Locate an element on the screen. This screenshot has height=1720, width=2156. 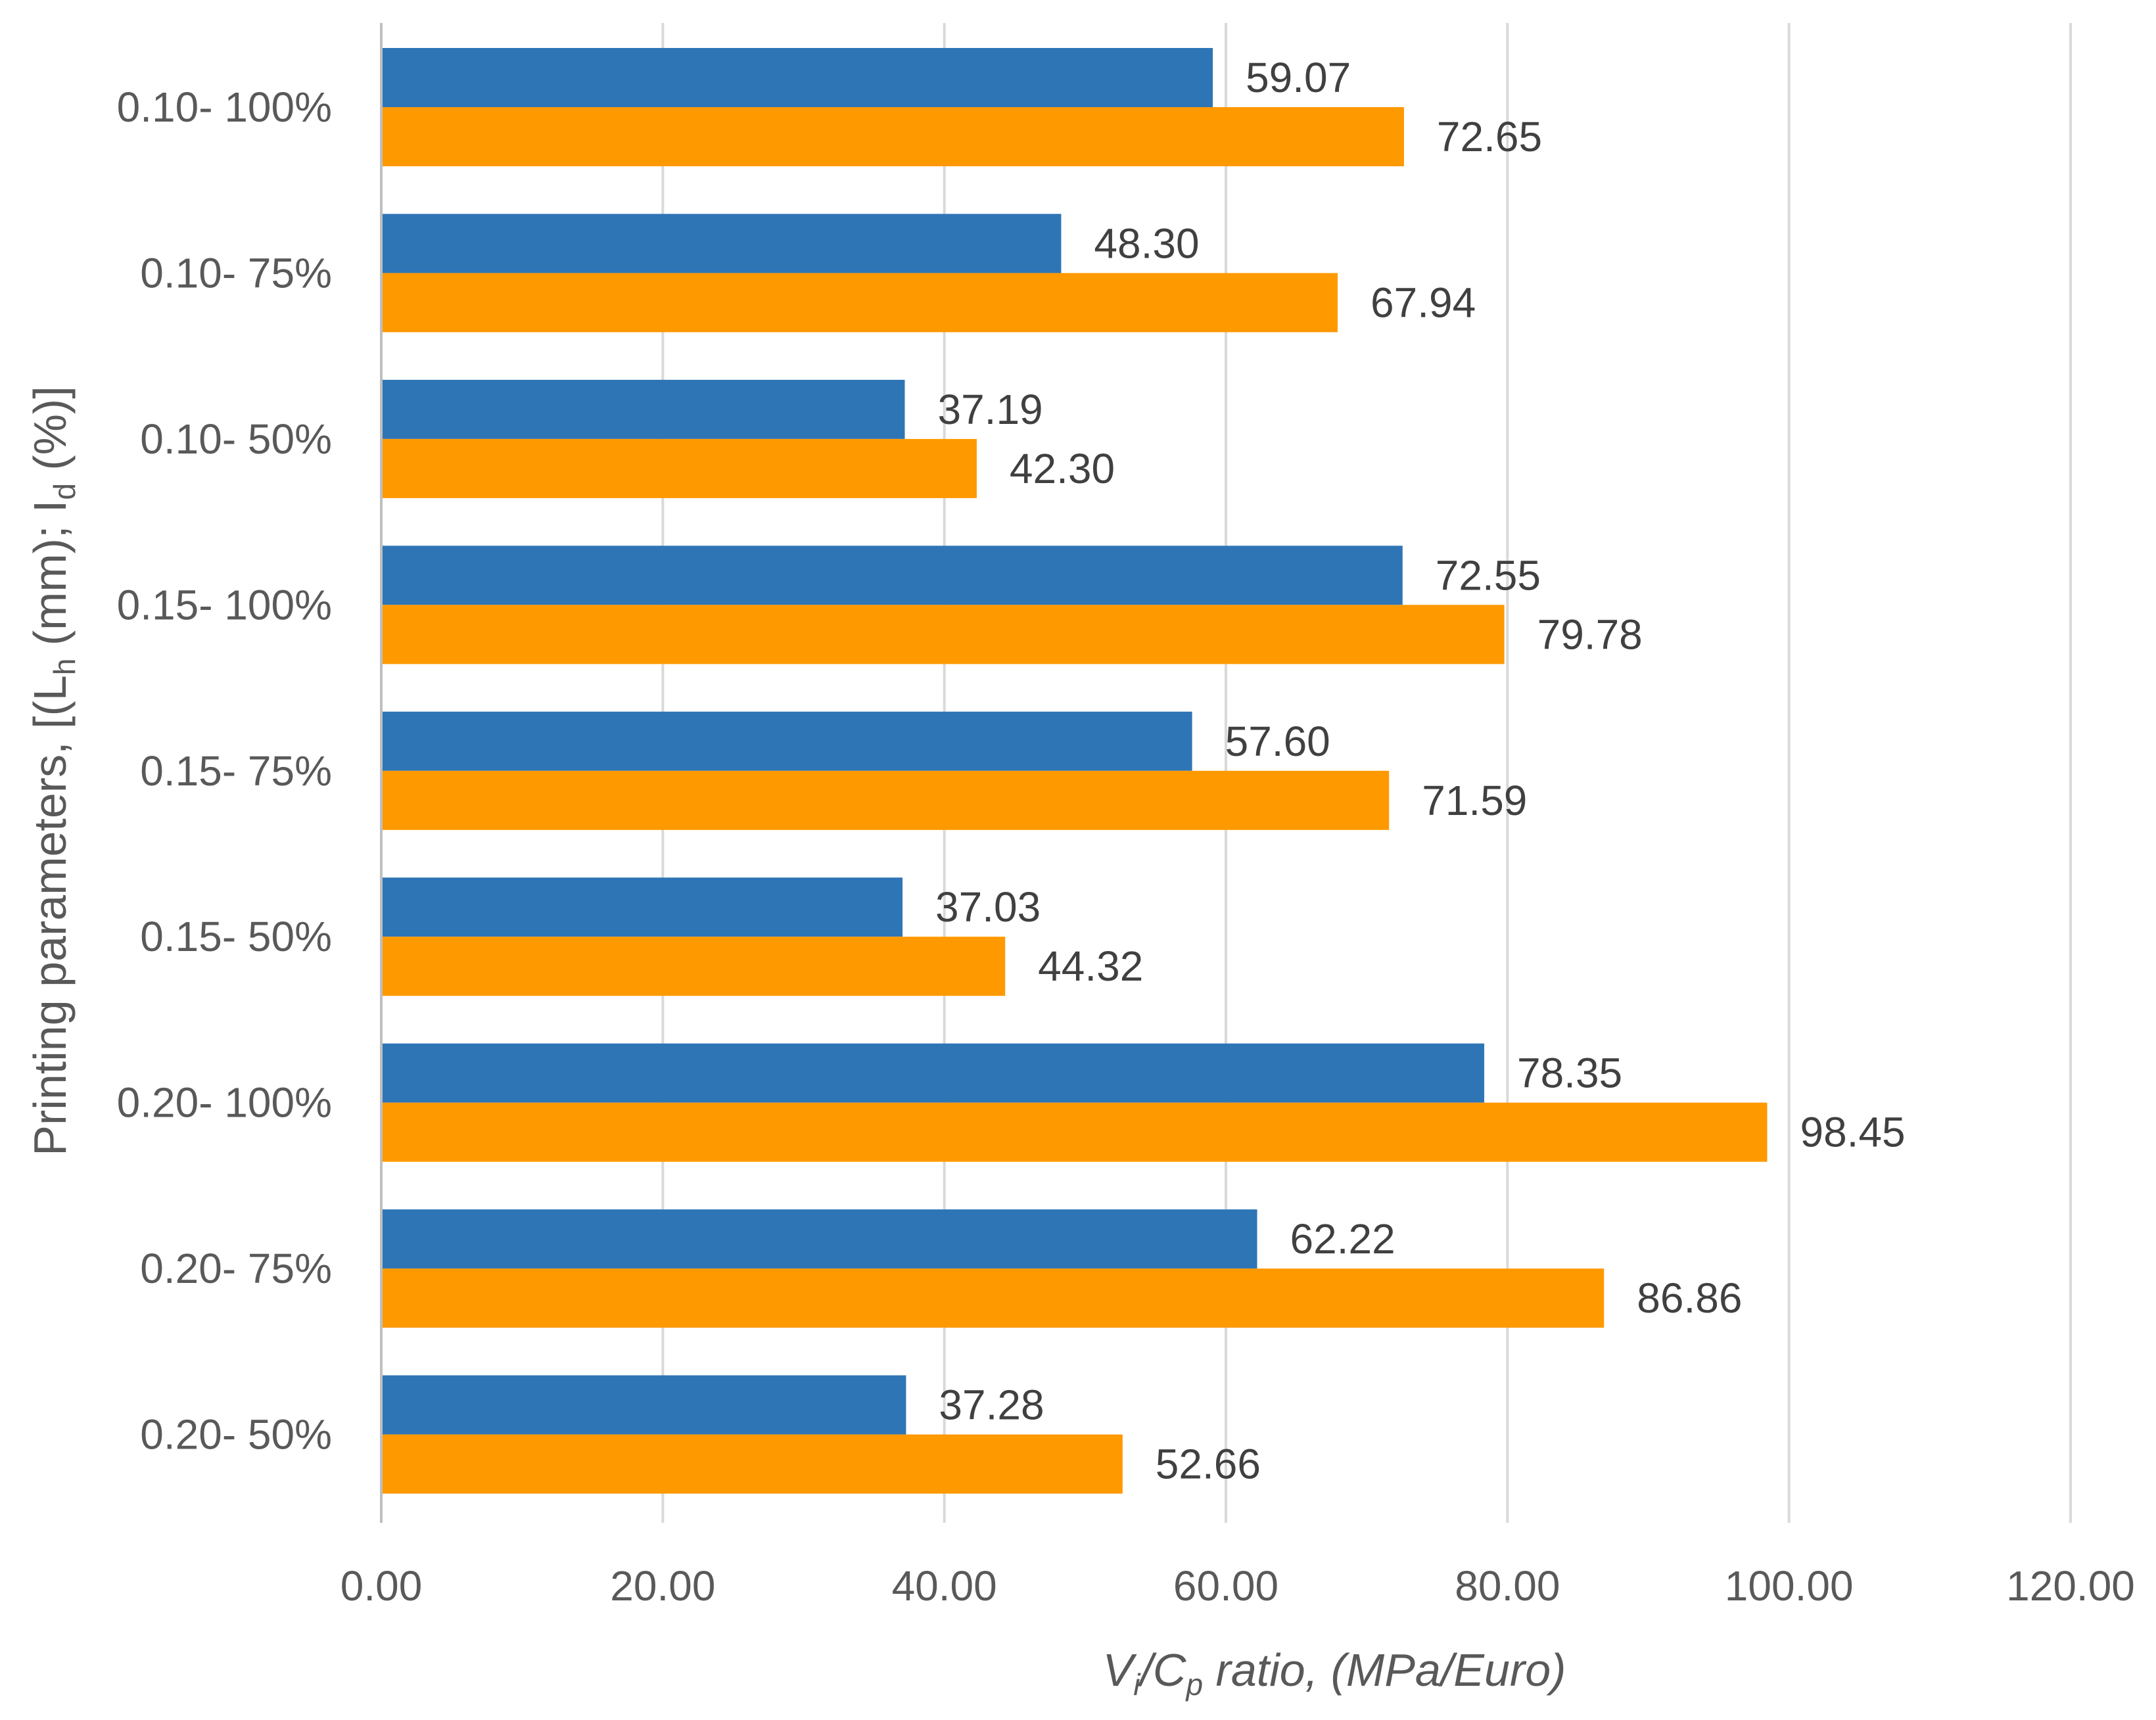
data-label: 37.28 is located at coordinates (992, 1405).